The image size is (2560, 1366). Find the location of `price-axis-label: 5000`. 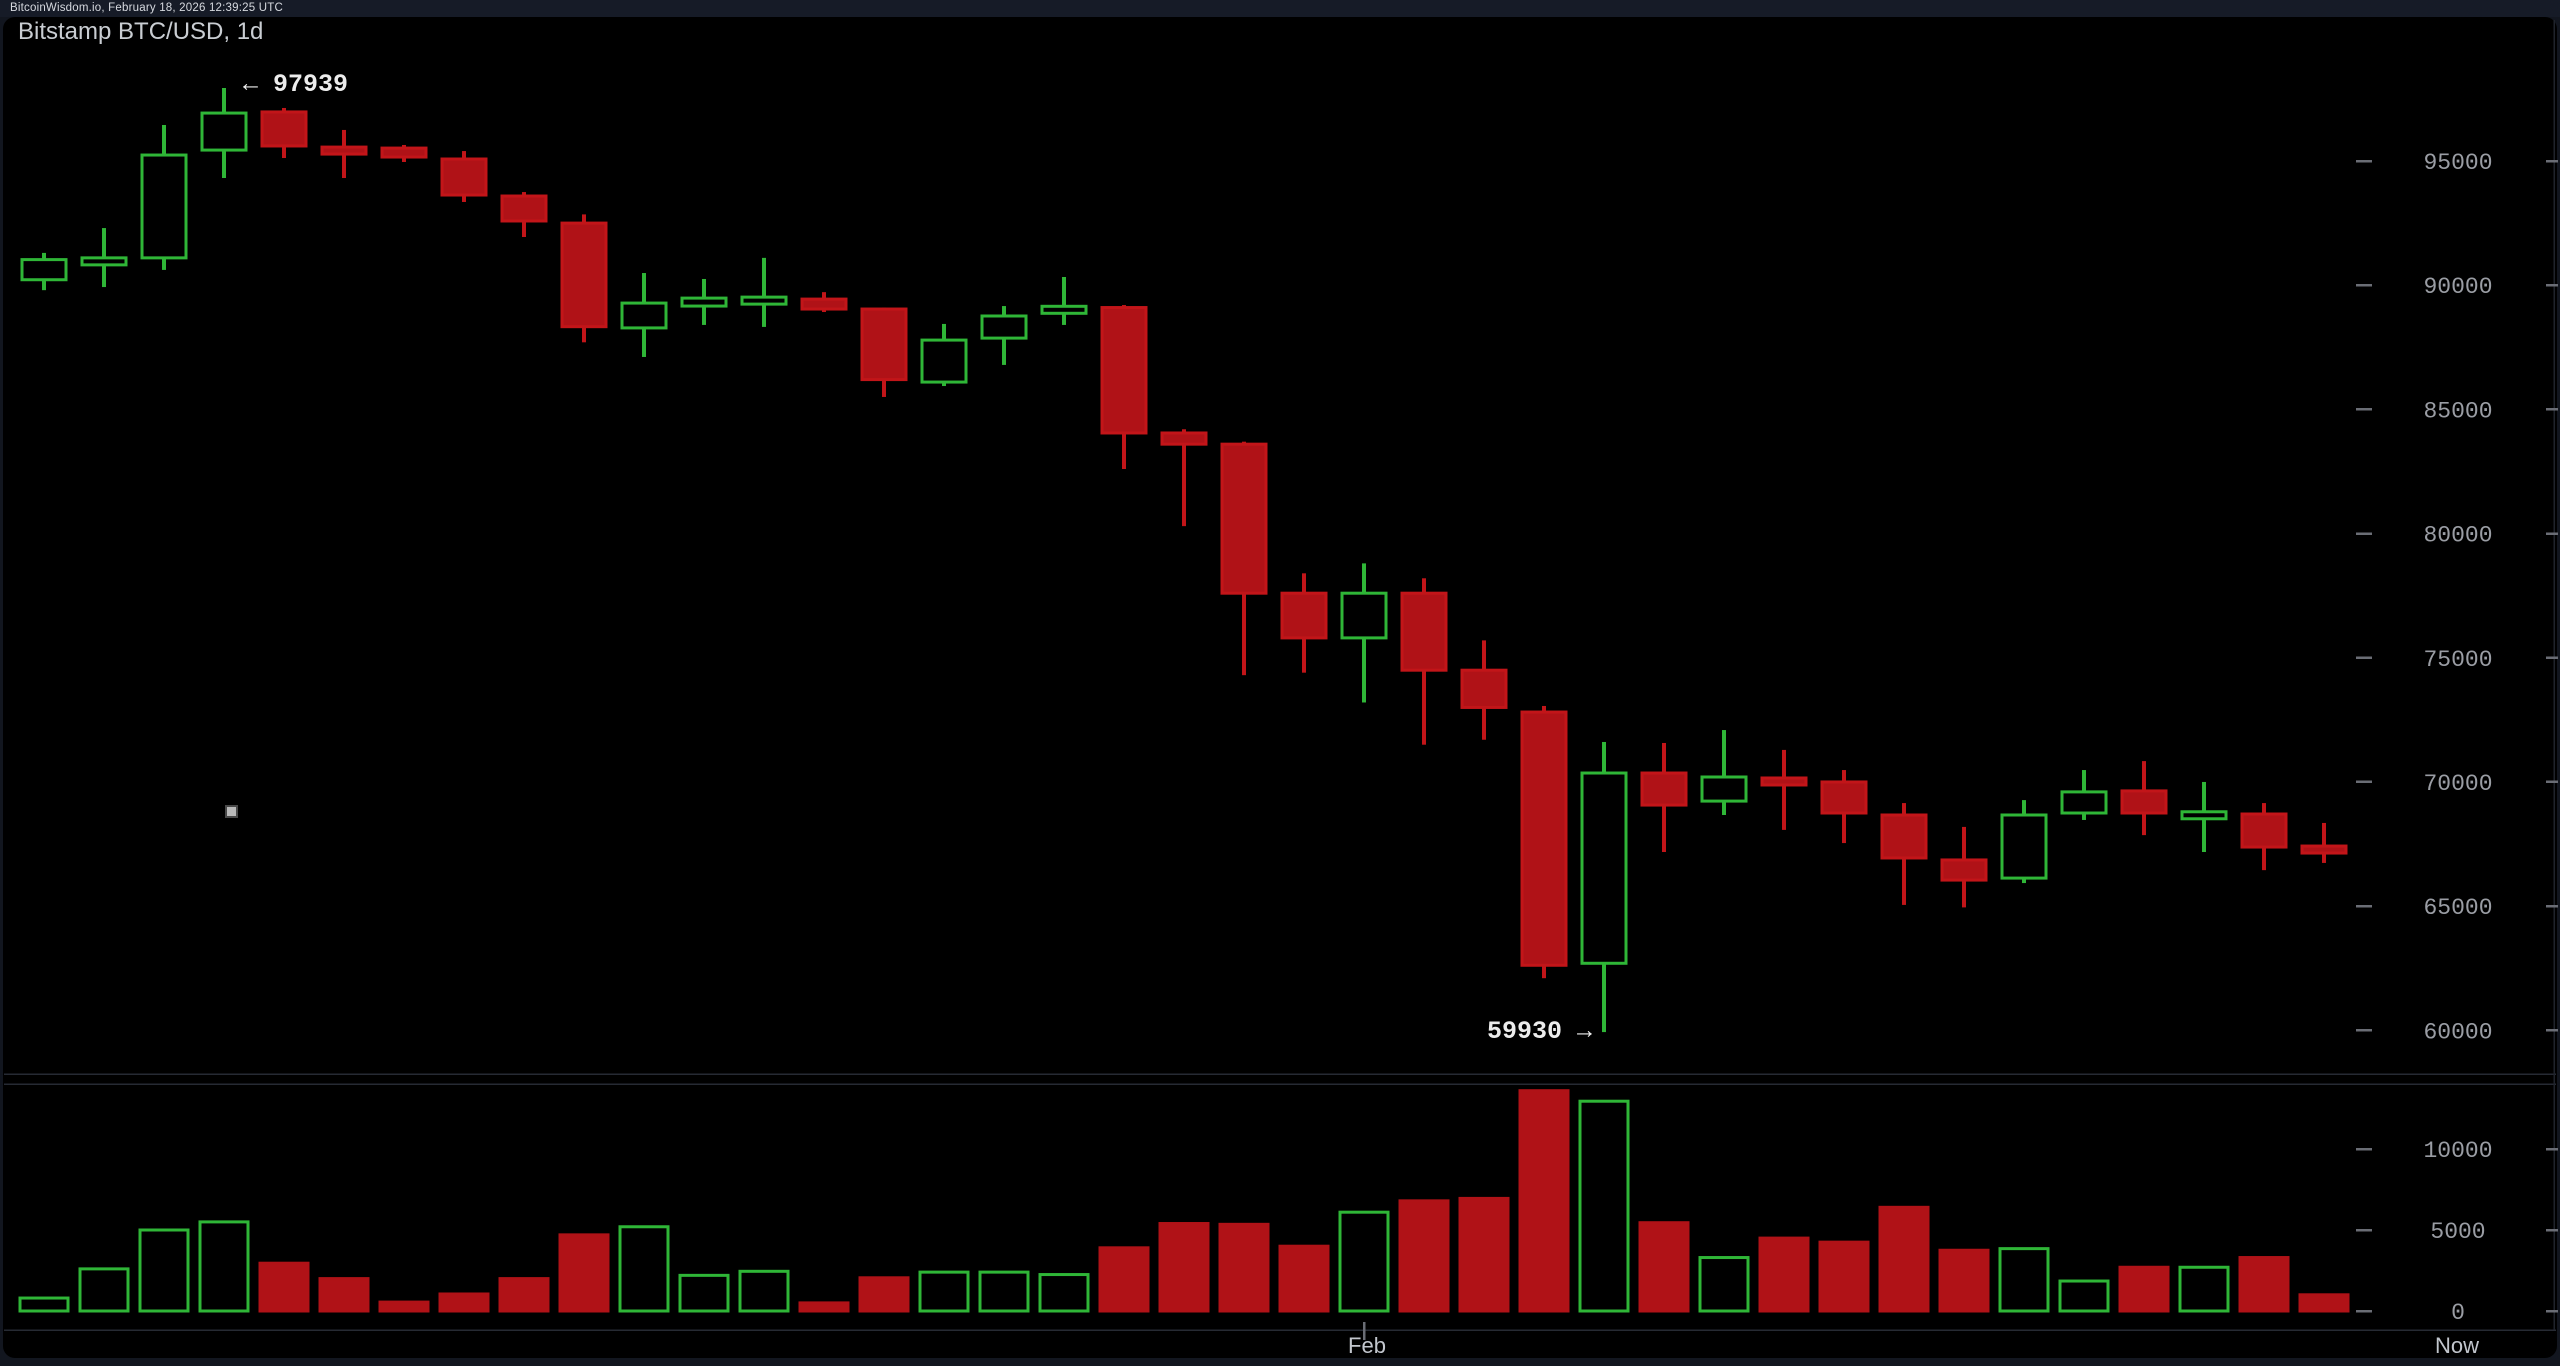

price-axis-label: 5000 is located at coordinates (2457, 1232).